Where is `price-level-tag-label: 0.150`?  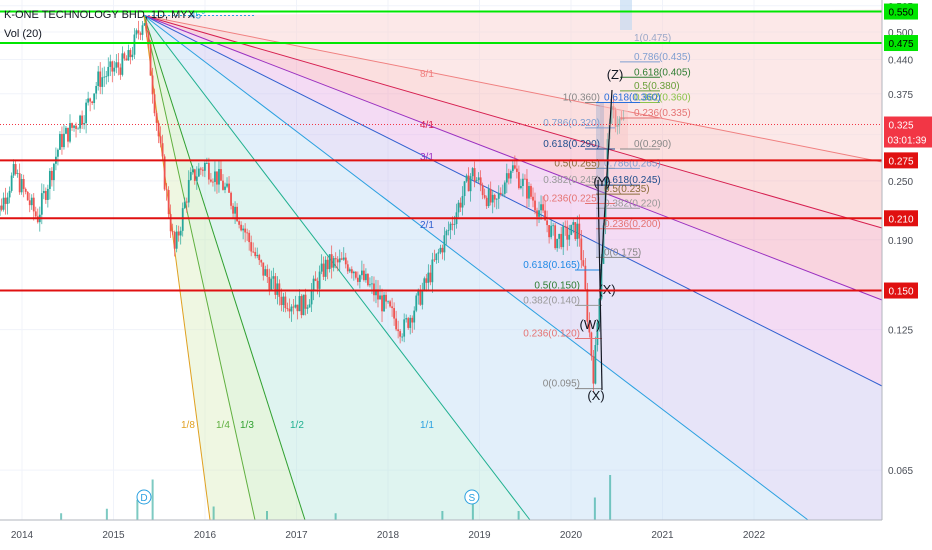
price-level-tag-label: 0.150 is located at coordinates (900, 292).